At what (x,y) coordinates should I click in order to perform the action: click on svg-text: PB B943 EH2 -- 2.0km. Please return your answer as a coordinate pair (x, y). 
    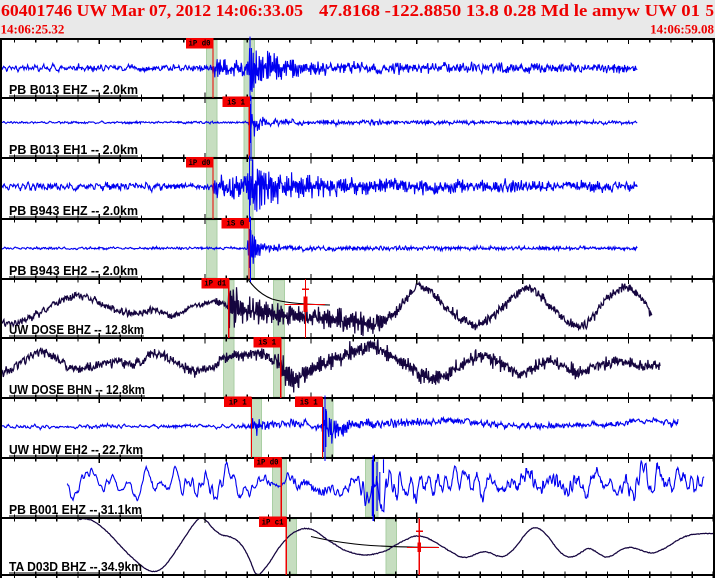
    Looking at the image, I should click on (73, 271).